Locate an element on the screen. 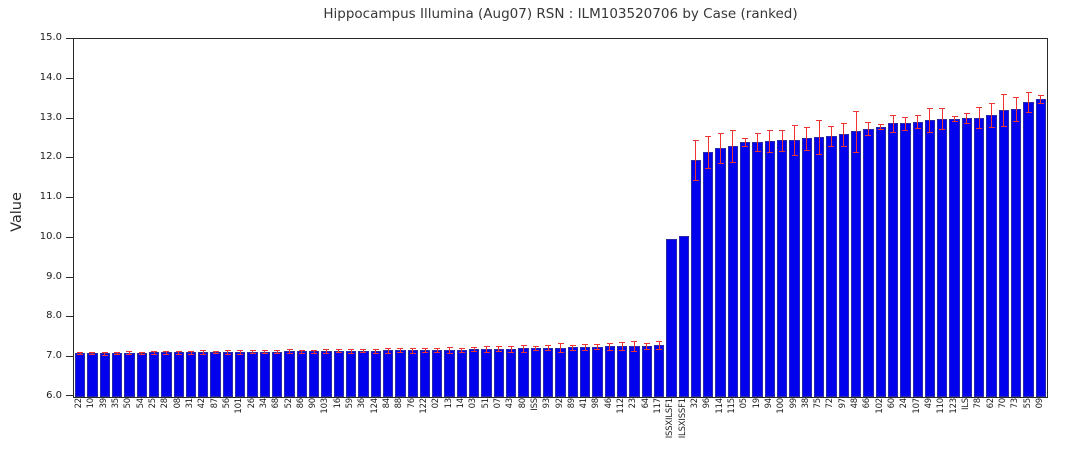 This screenshot has height=474, width=1066. y-tick-label: 12.0 is located at coordinates (50, 157).